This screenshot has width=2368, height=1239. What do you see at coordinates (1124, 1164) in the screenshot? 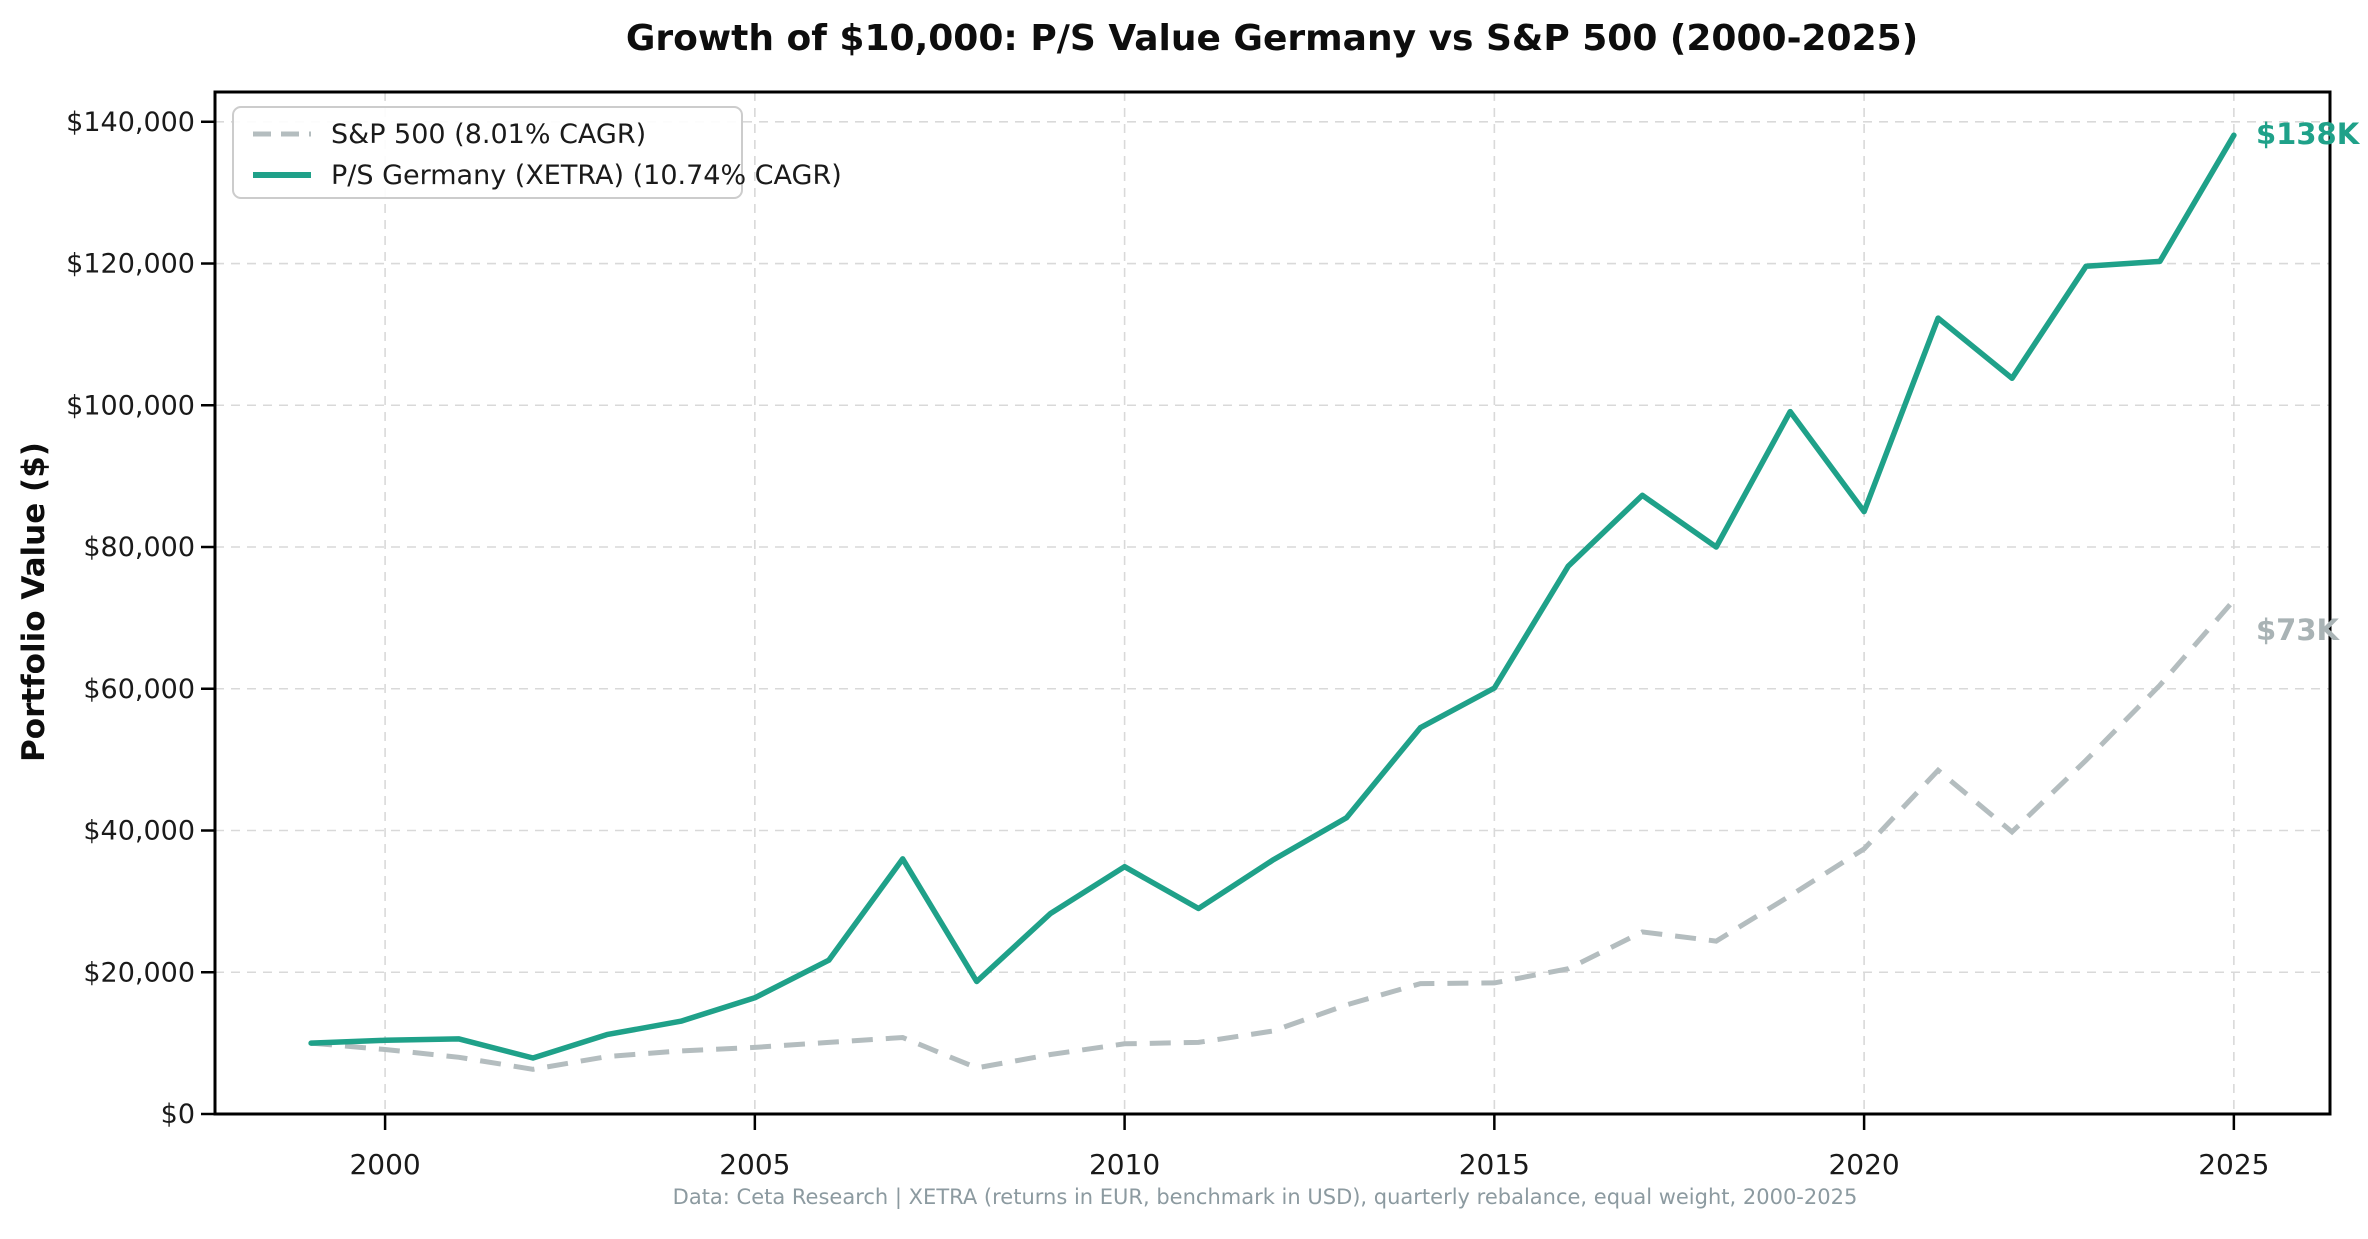
I see `x-tick-label: 2010` at bounding box center [1124, 1164].